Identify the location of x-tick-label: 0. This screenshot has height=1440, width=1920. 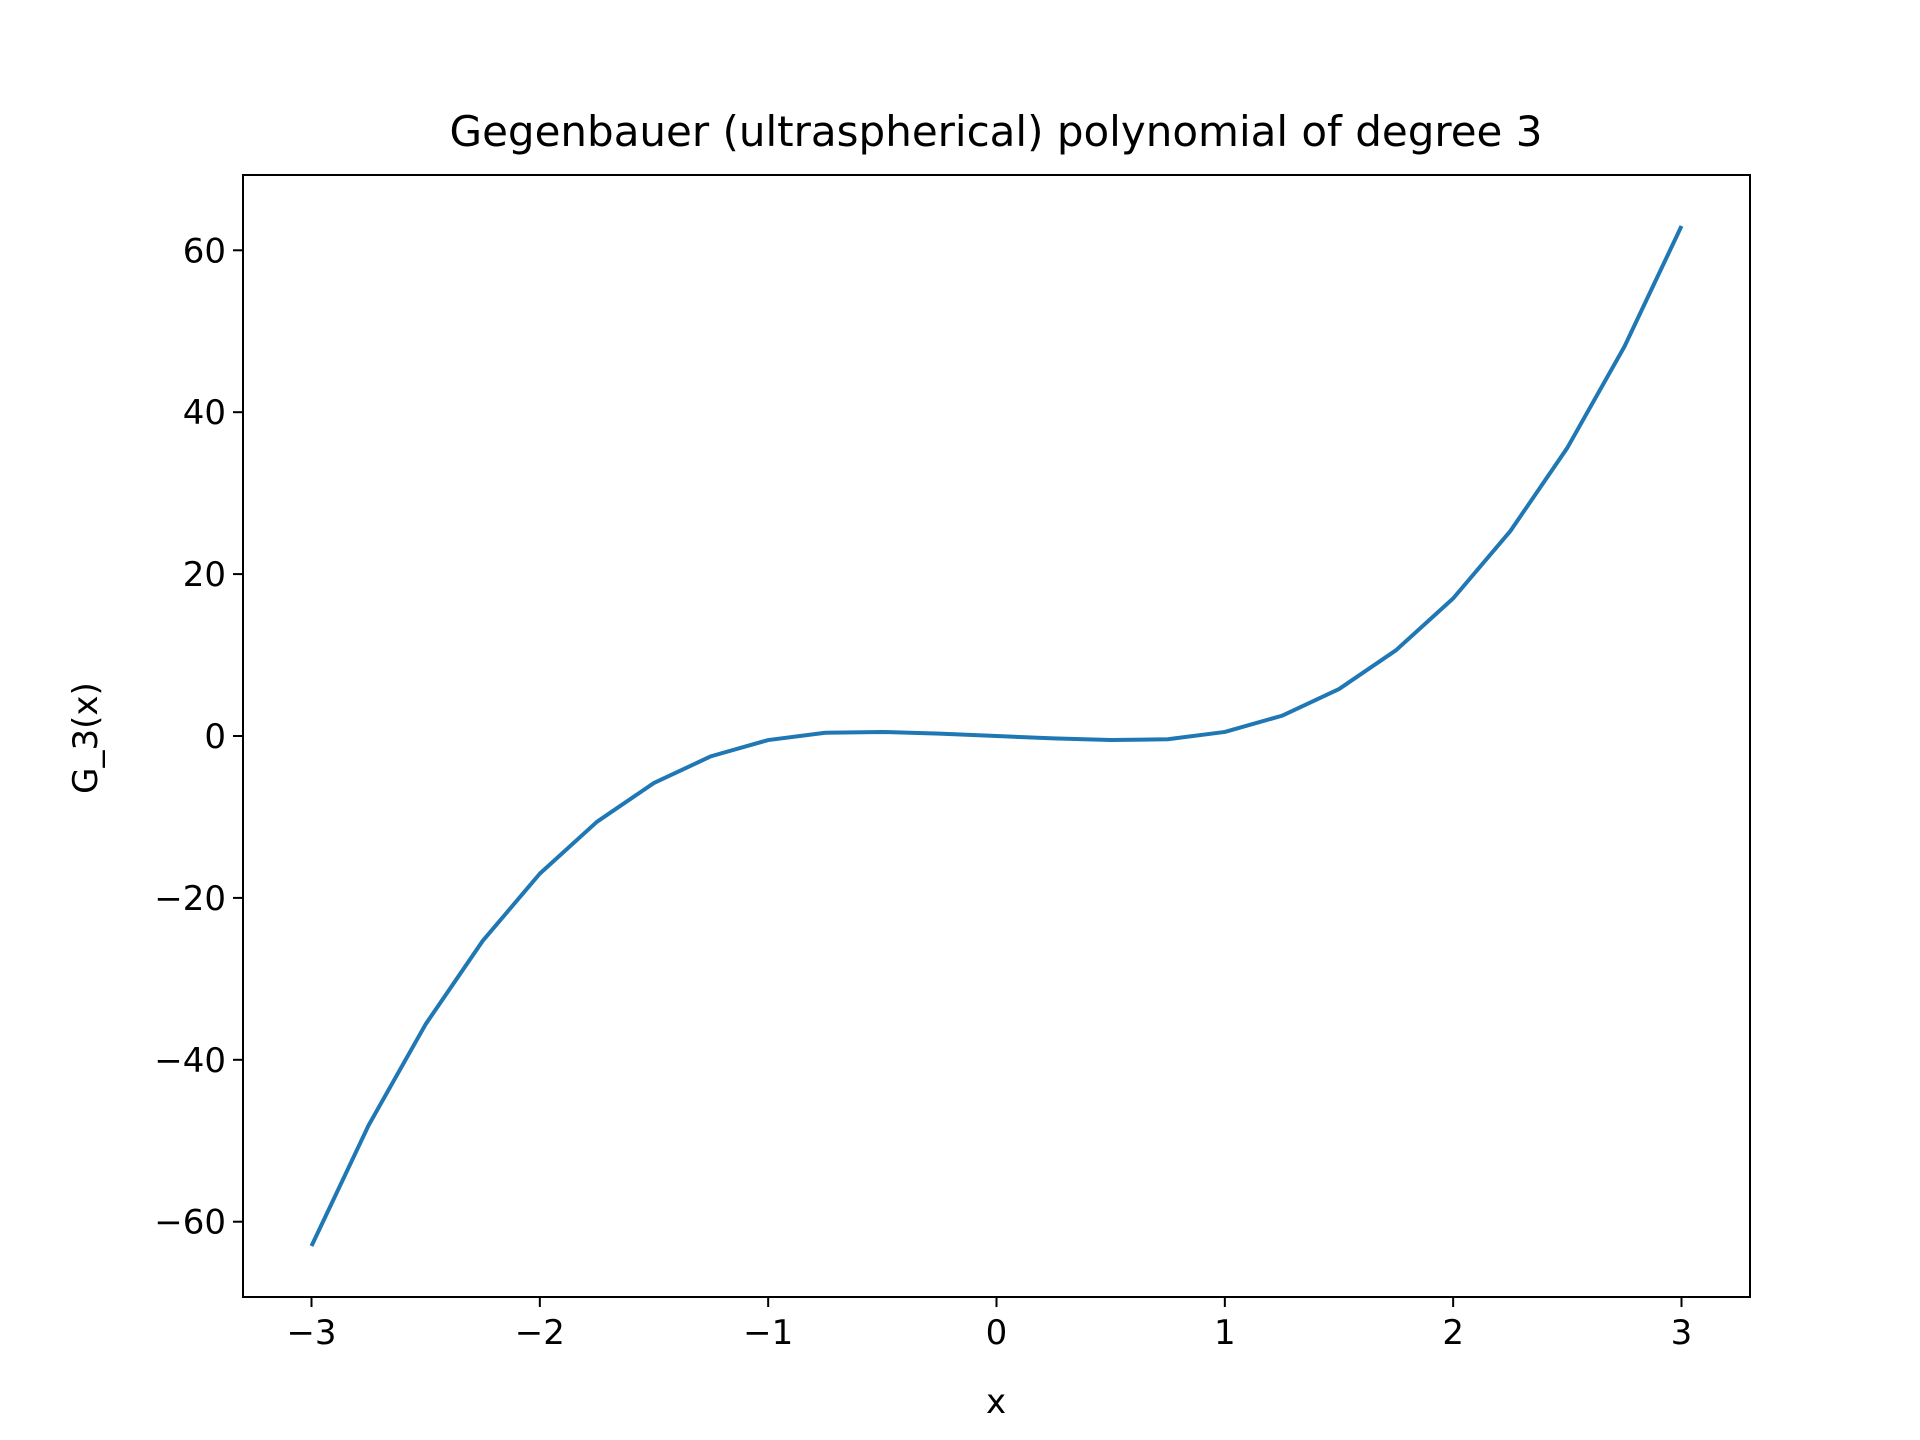
(997, 1333).